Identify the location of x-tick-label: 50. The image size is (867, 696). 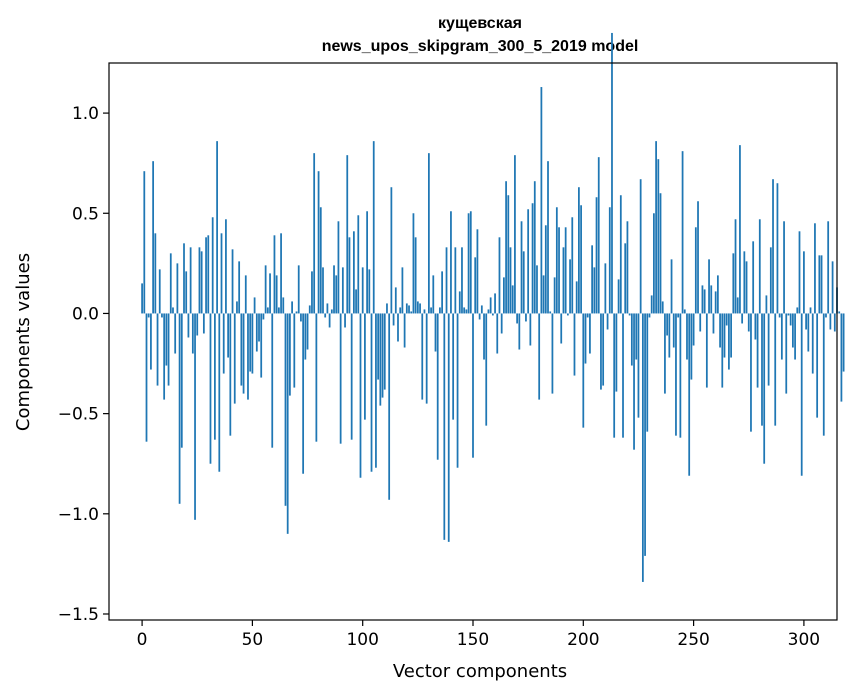
(253, 640).